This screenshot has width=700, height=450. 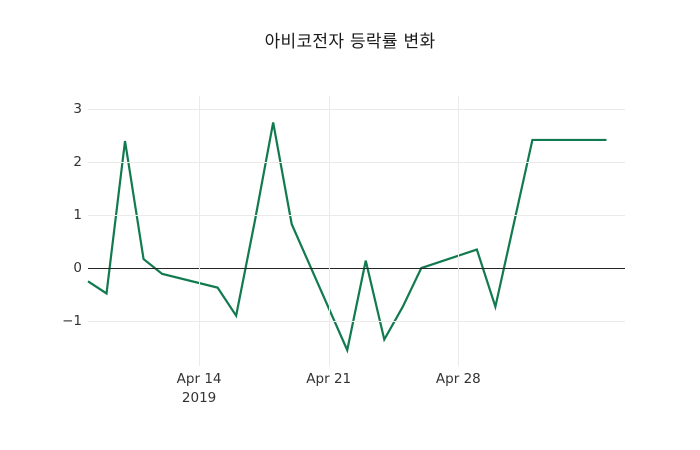 I want to click on y-axis-tick-label: −1, so click(x=72, y=321).